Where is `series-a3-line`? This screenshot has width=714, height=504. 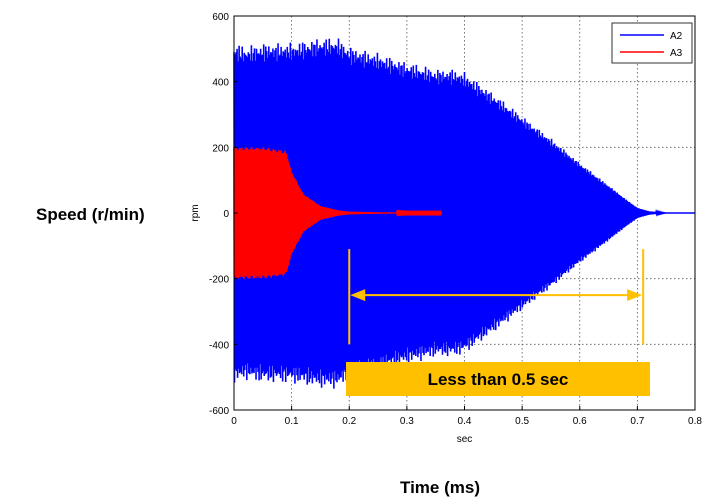 series-a3-line is located at coordinates (338, 212).